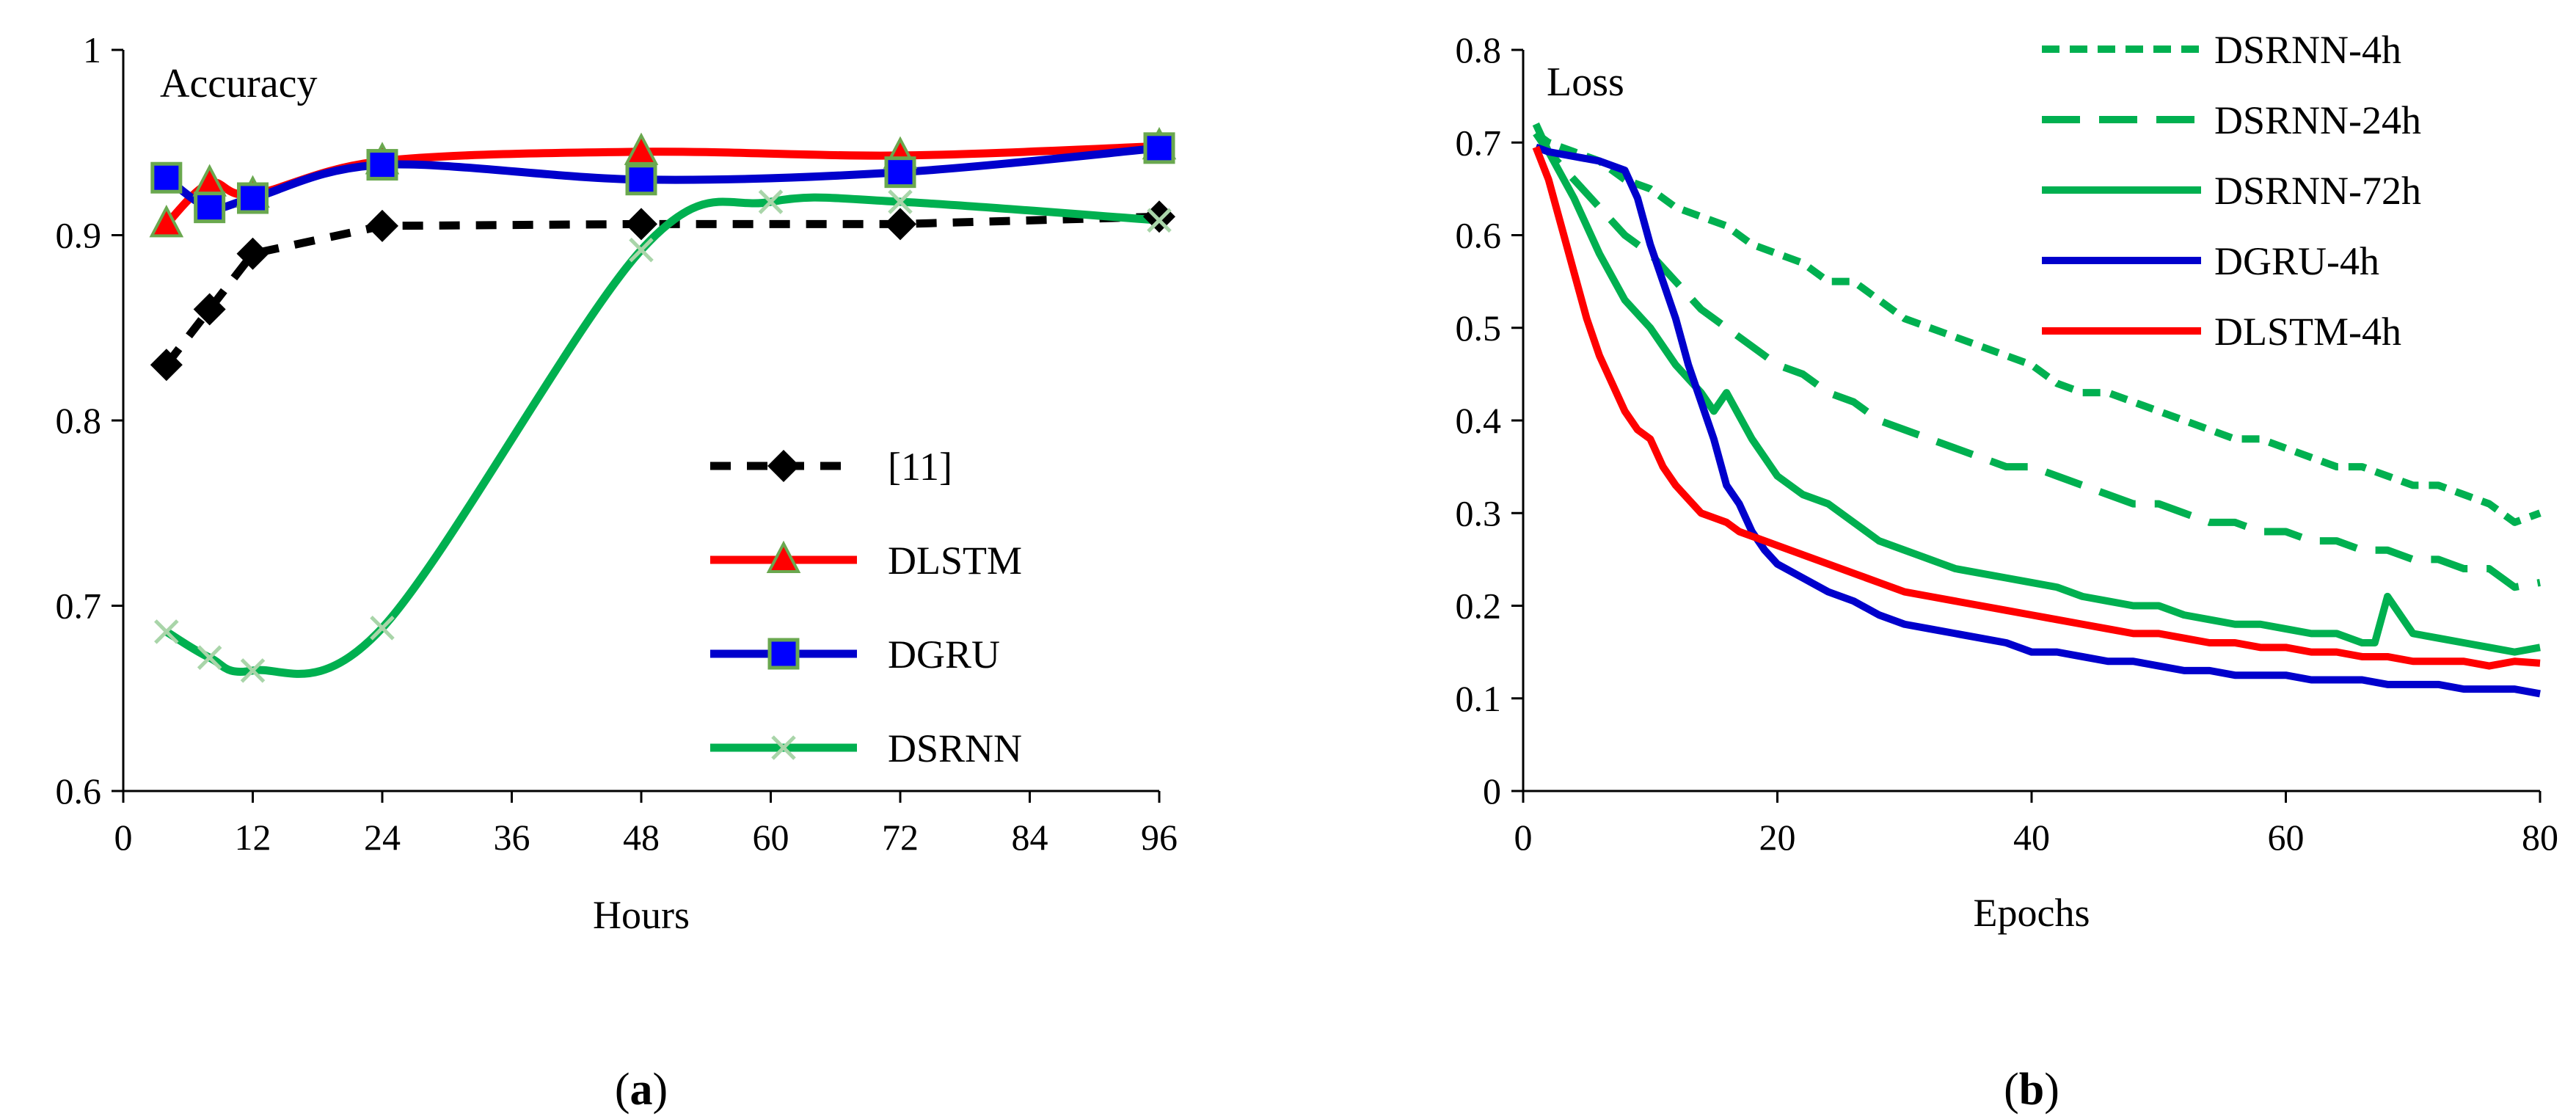 Image resolution: width=2576 pixels, height=1119 pixels. I want to click on panel-a-label: (a), so click(641, 1090).